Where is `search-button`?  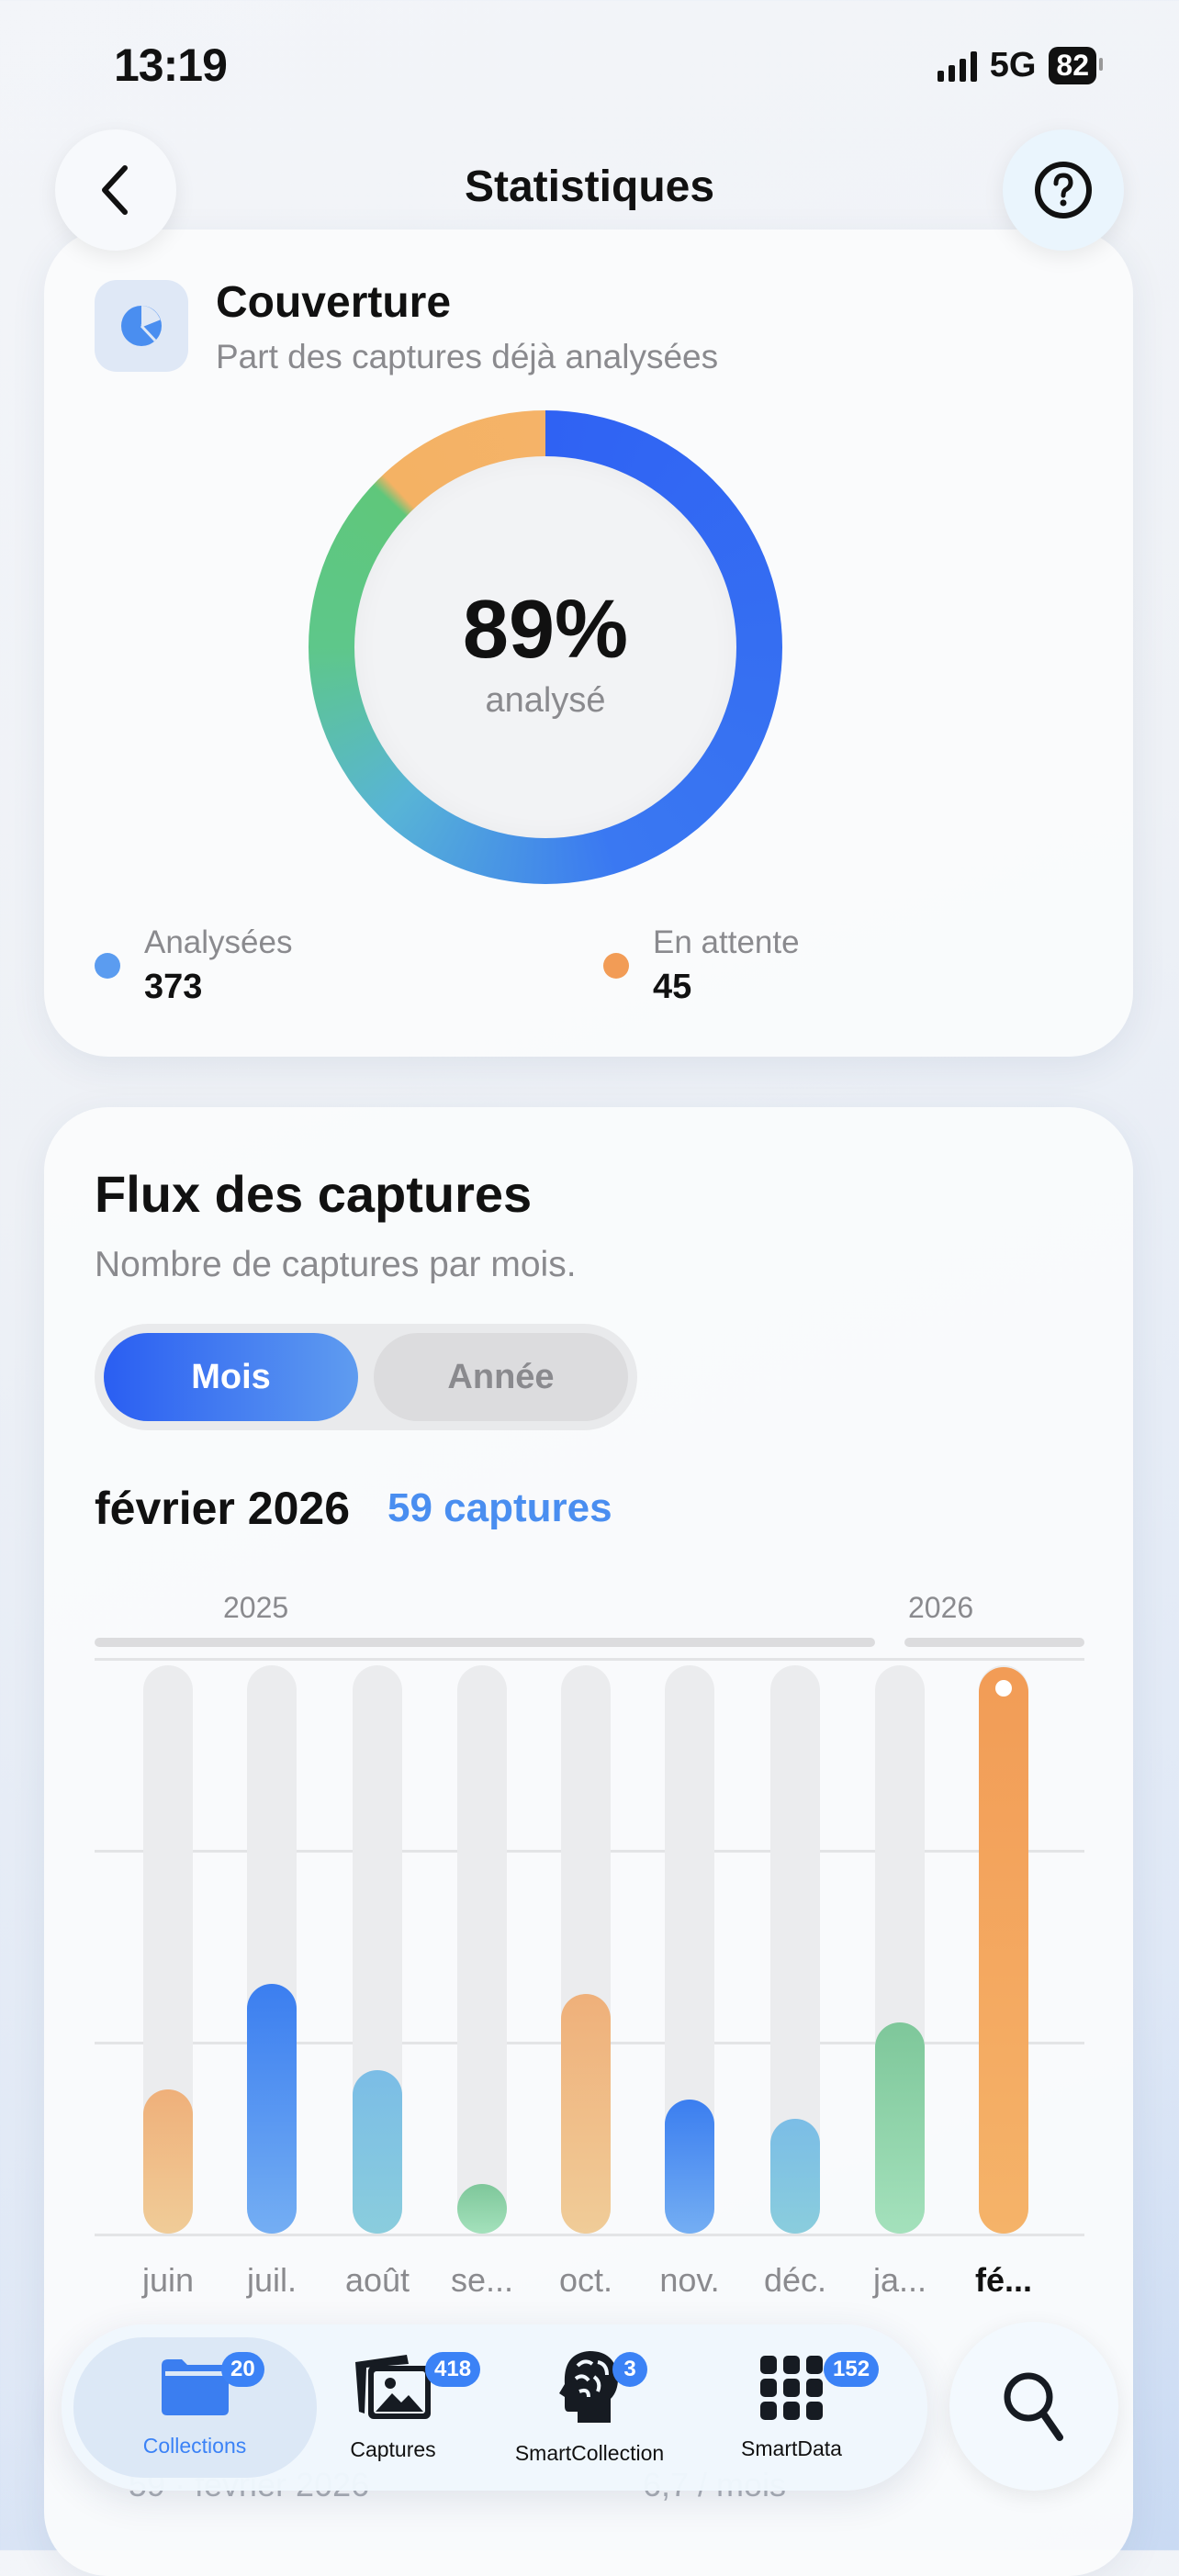 search-button is located at coordinates (1033, 2406).